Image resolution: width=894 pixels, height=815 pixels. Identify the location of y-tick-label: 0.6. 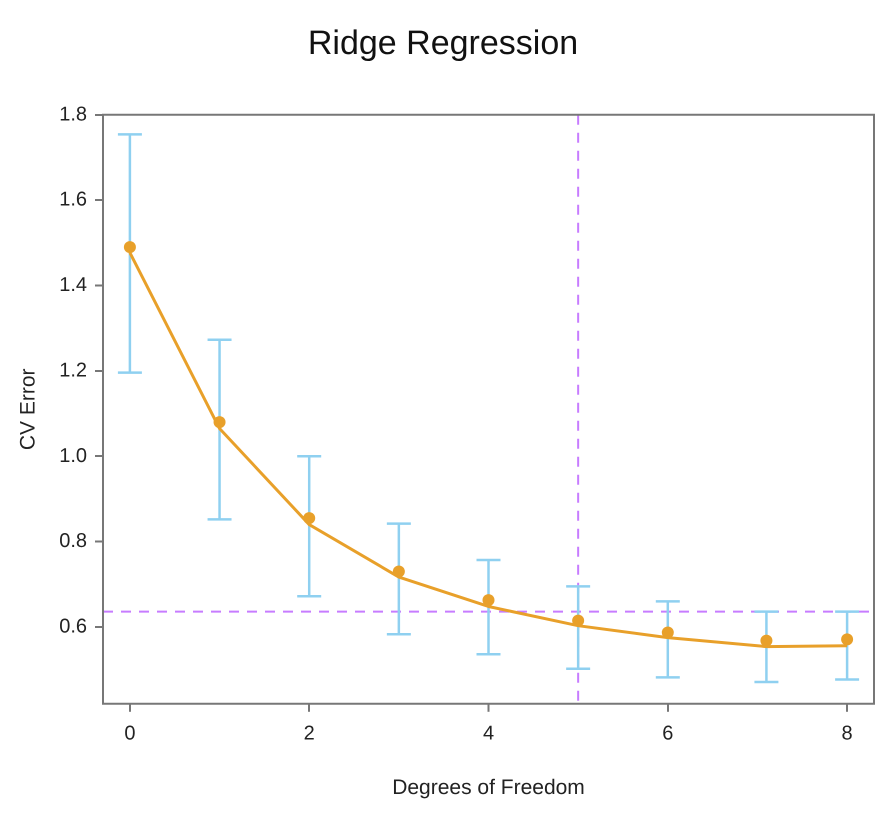
(73, 626).